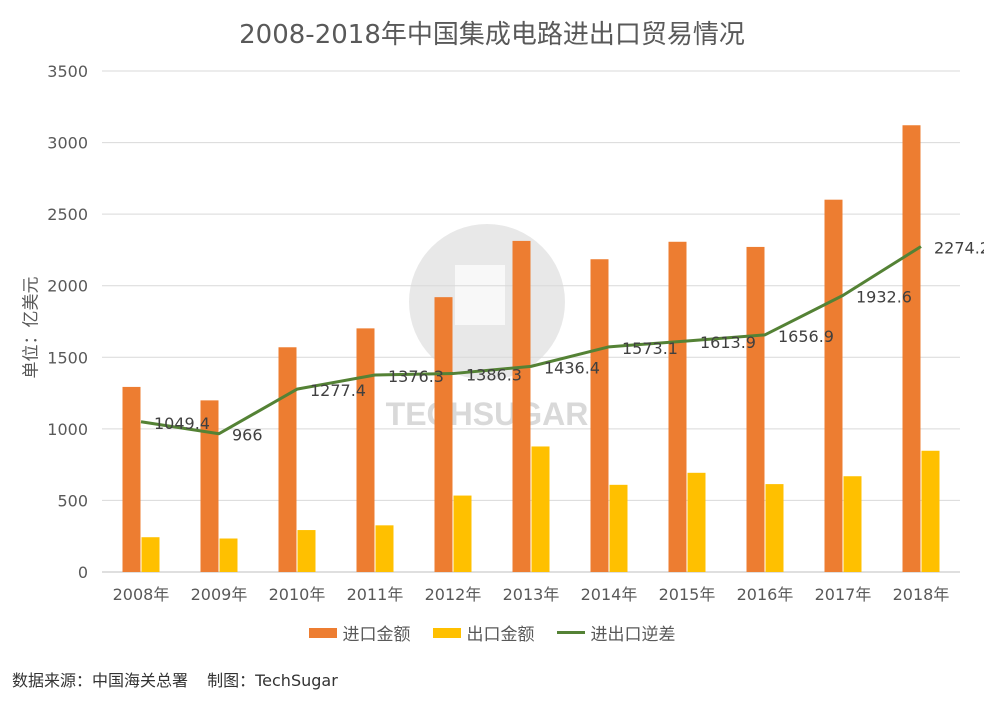  I want to click on deficit-data-label: 1436.4, so click(572, 367).